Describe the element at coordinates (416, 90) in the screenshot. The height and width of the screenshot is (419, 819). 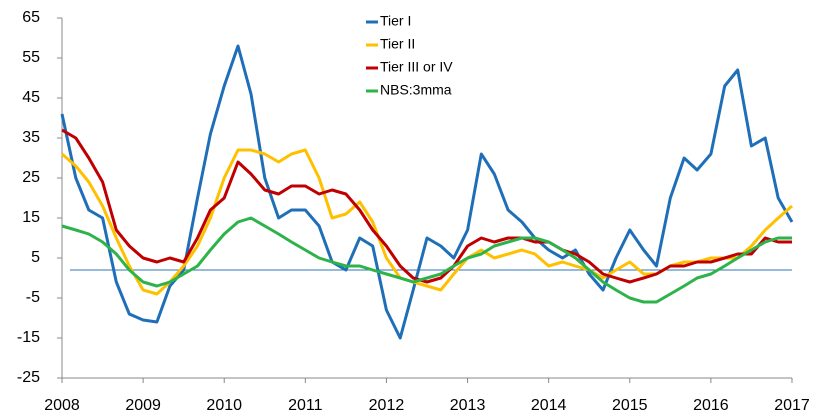
I see `legend-label: NBS:3mma` at that location.